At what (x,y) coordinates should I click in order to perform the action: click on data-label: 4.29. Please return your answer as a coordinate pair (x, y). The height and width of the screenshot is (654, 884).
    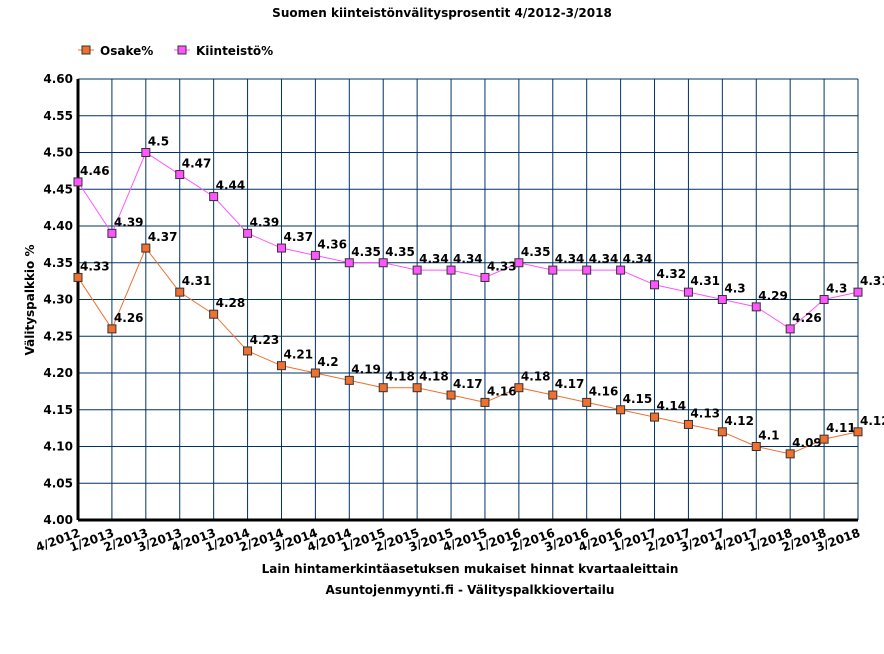
    Looking at the image, I should click on (773, 296).